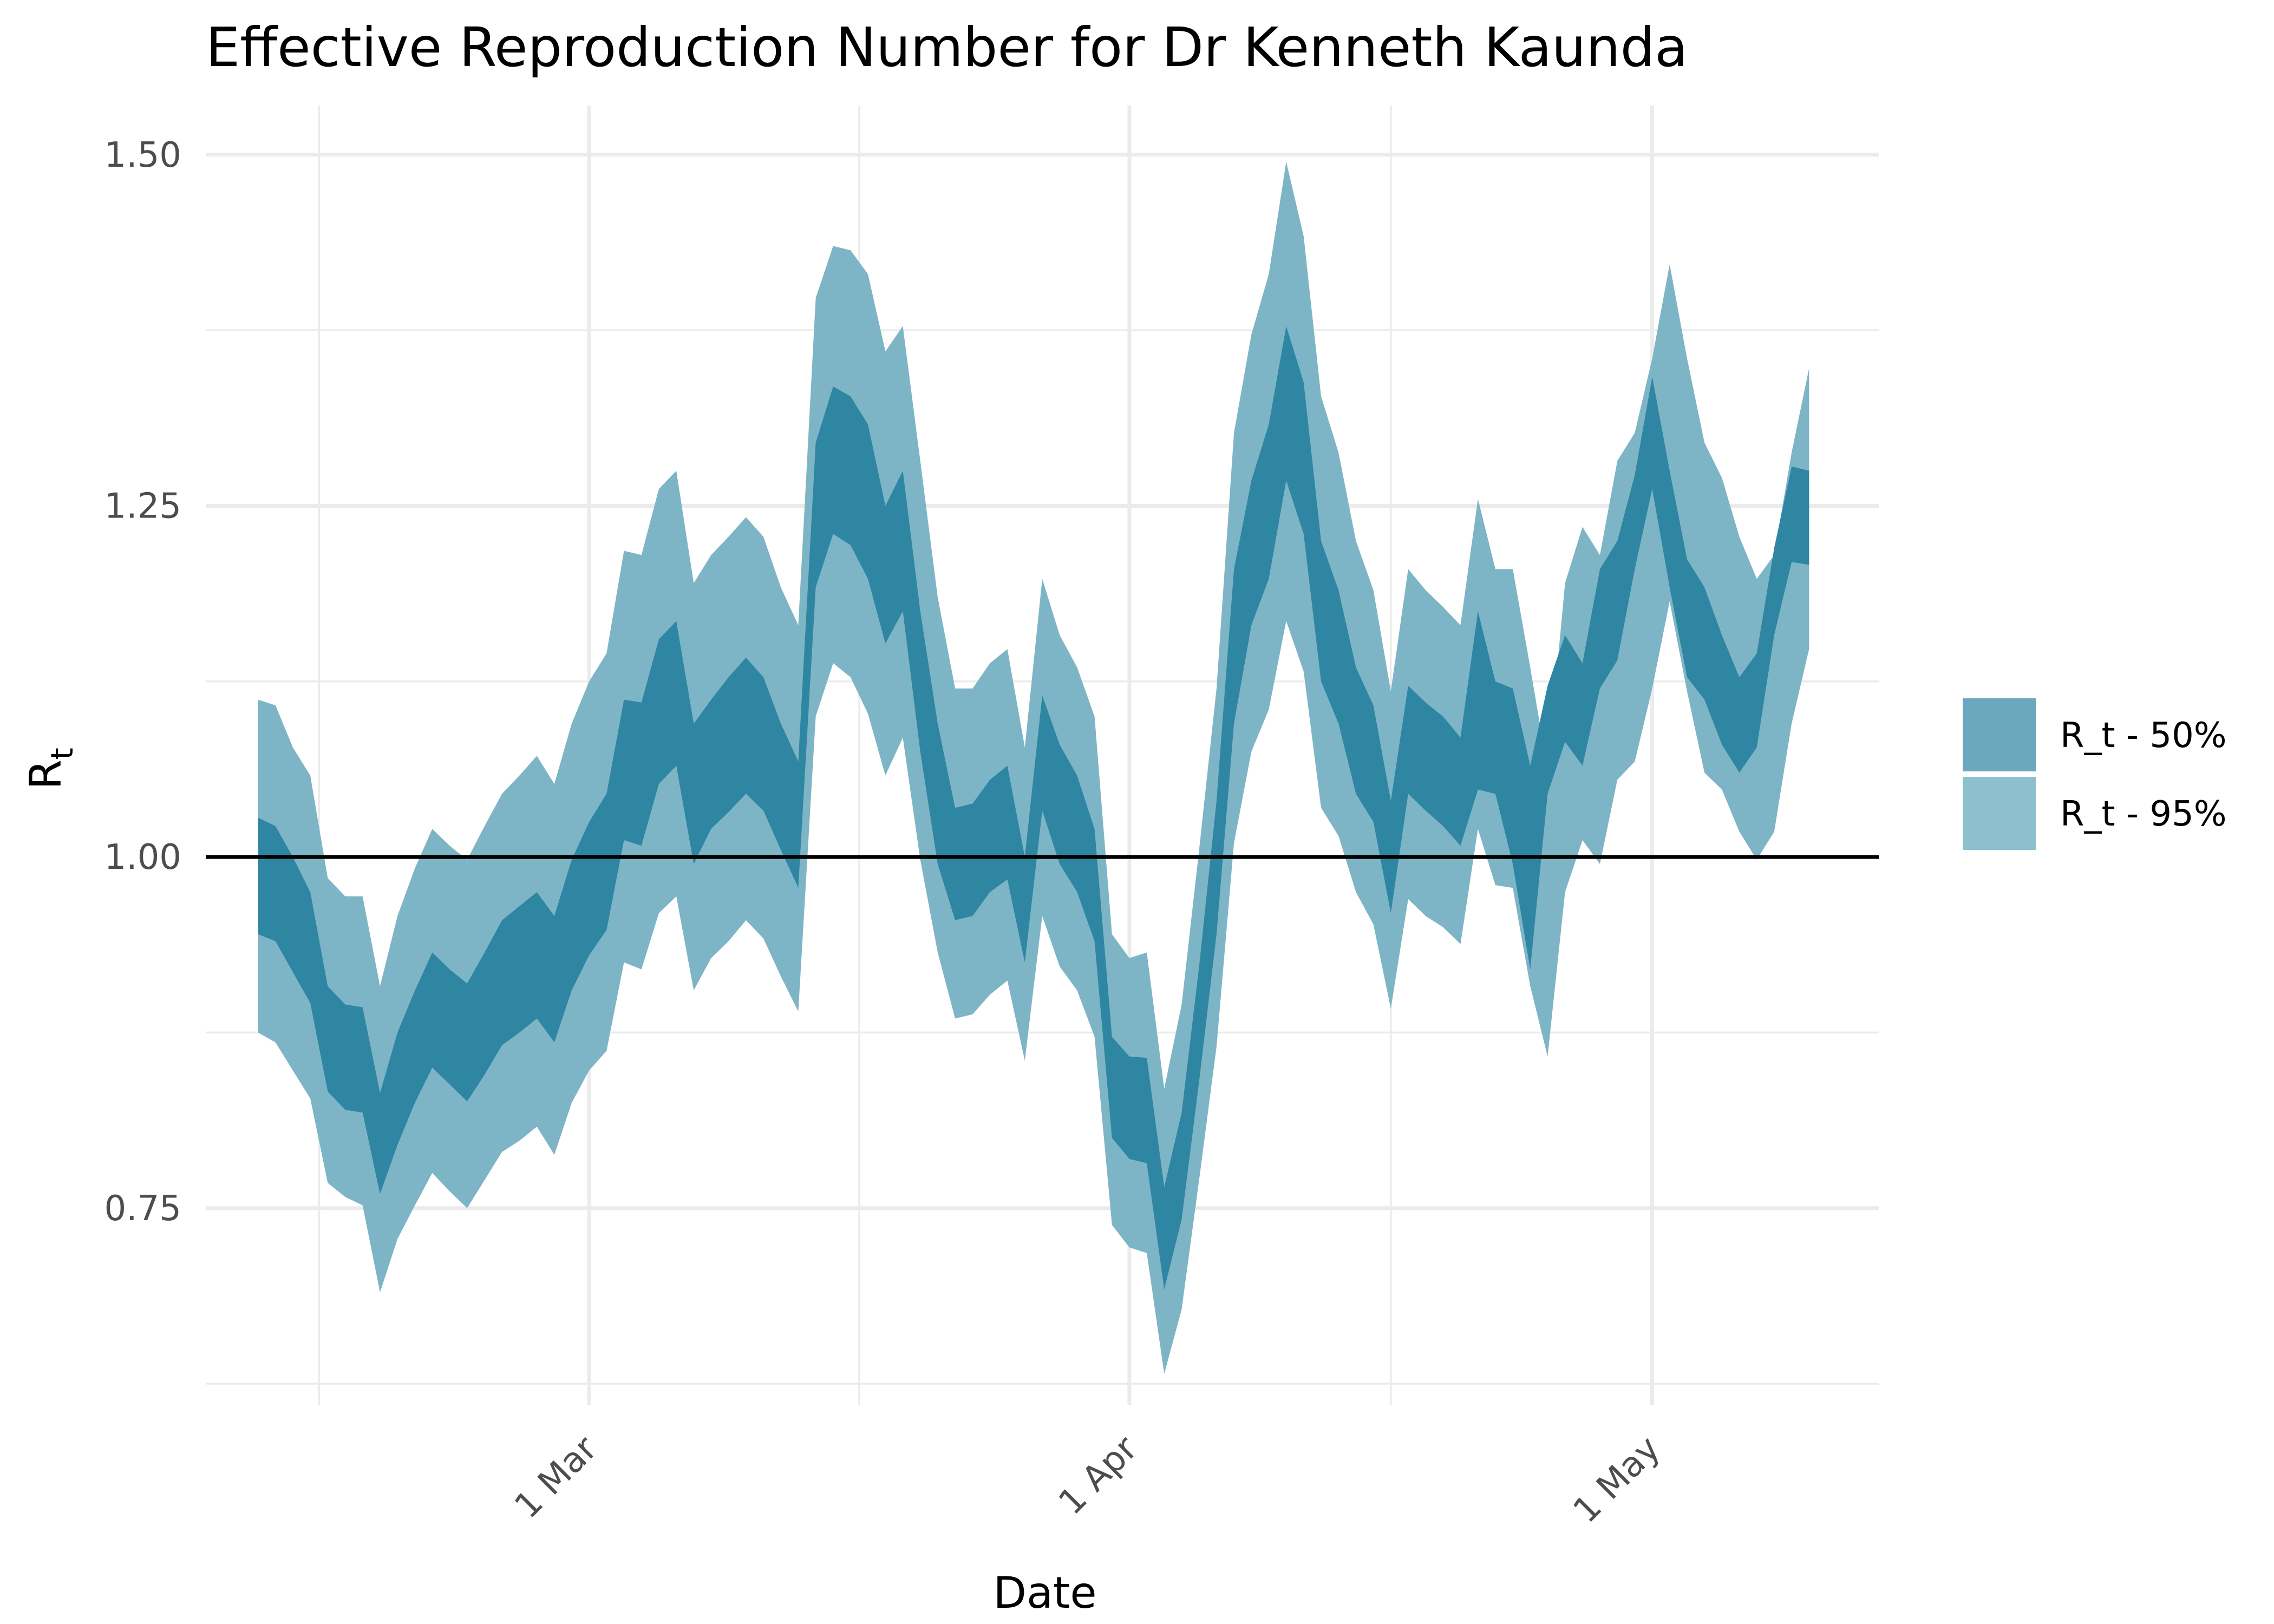  I want to click on x-tick-label: 1 May, so click(1617, 1480).